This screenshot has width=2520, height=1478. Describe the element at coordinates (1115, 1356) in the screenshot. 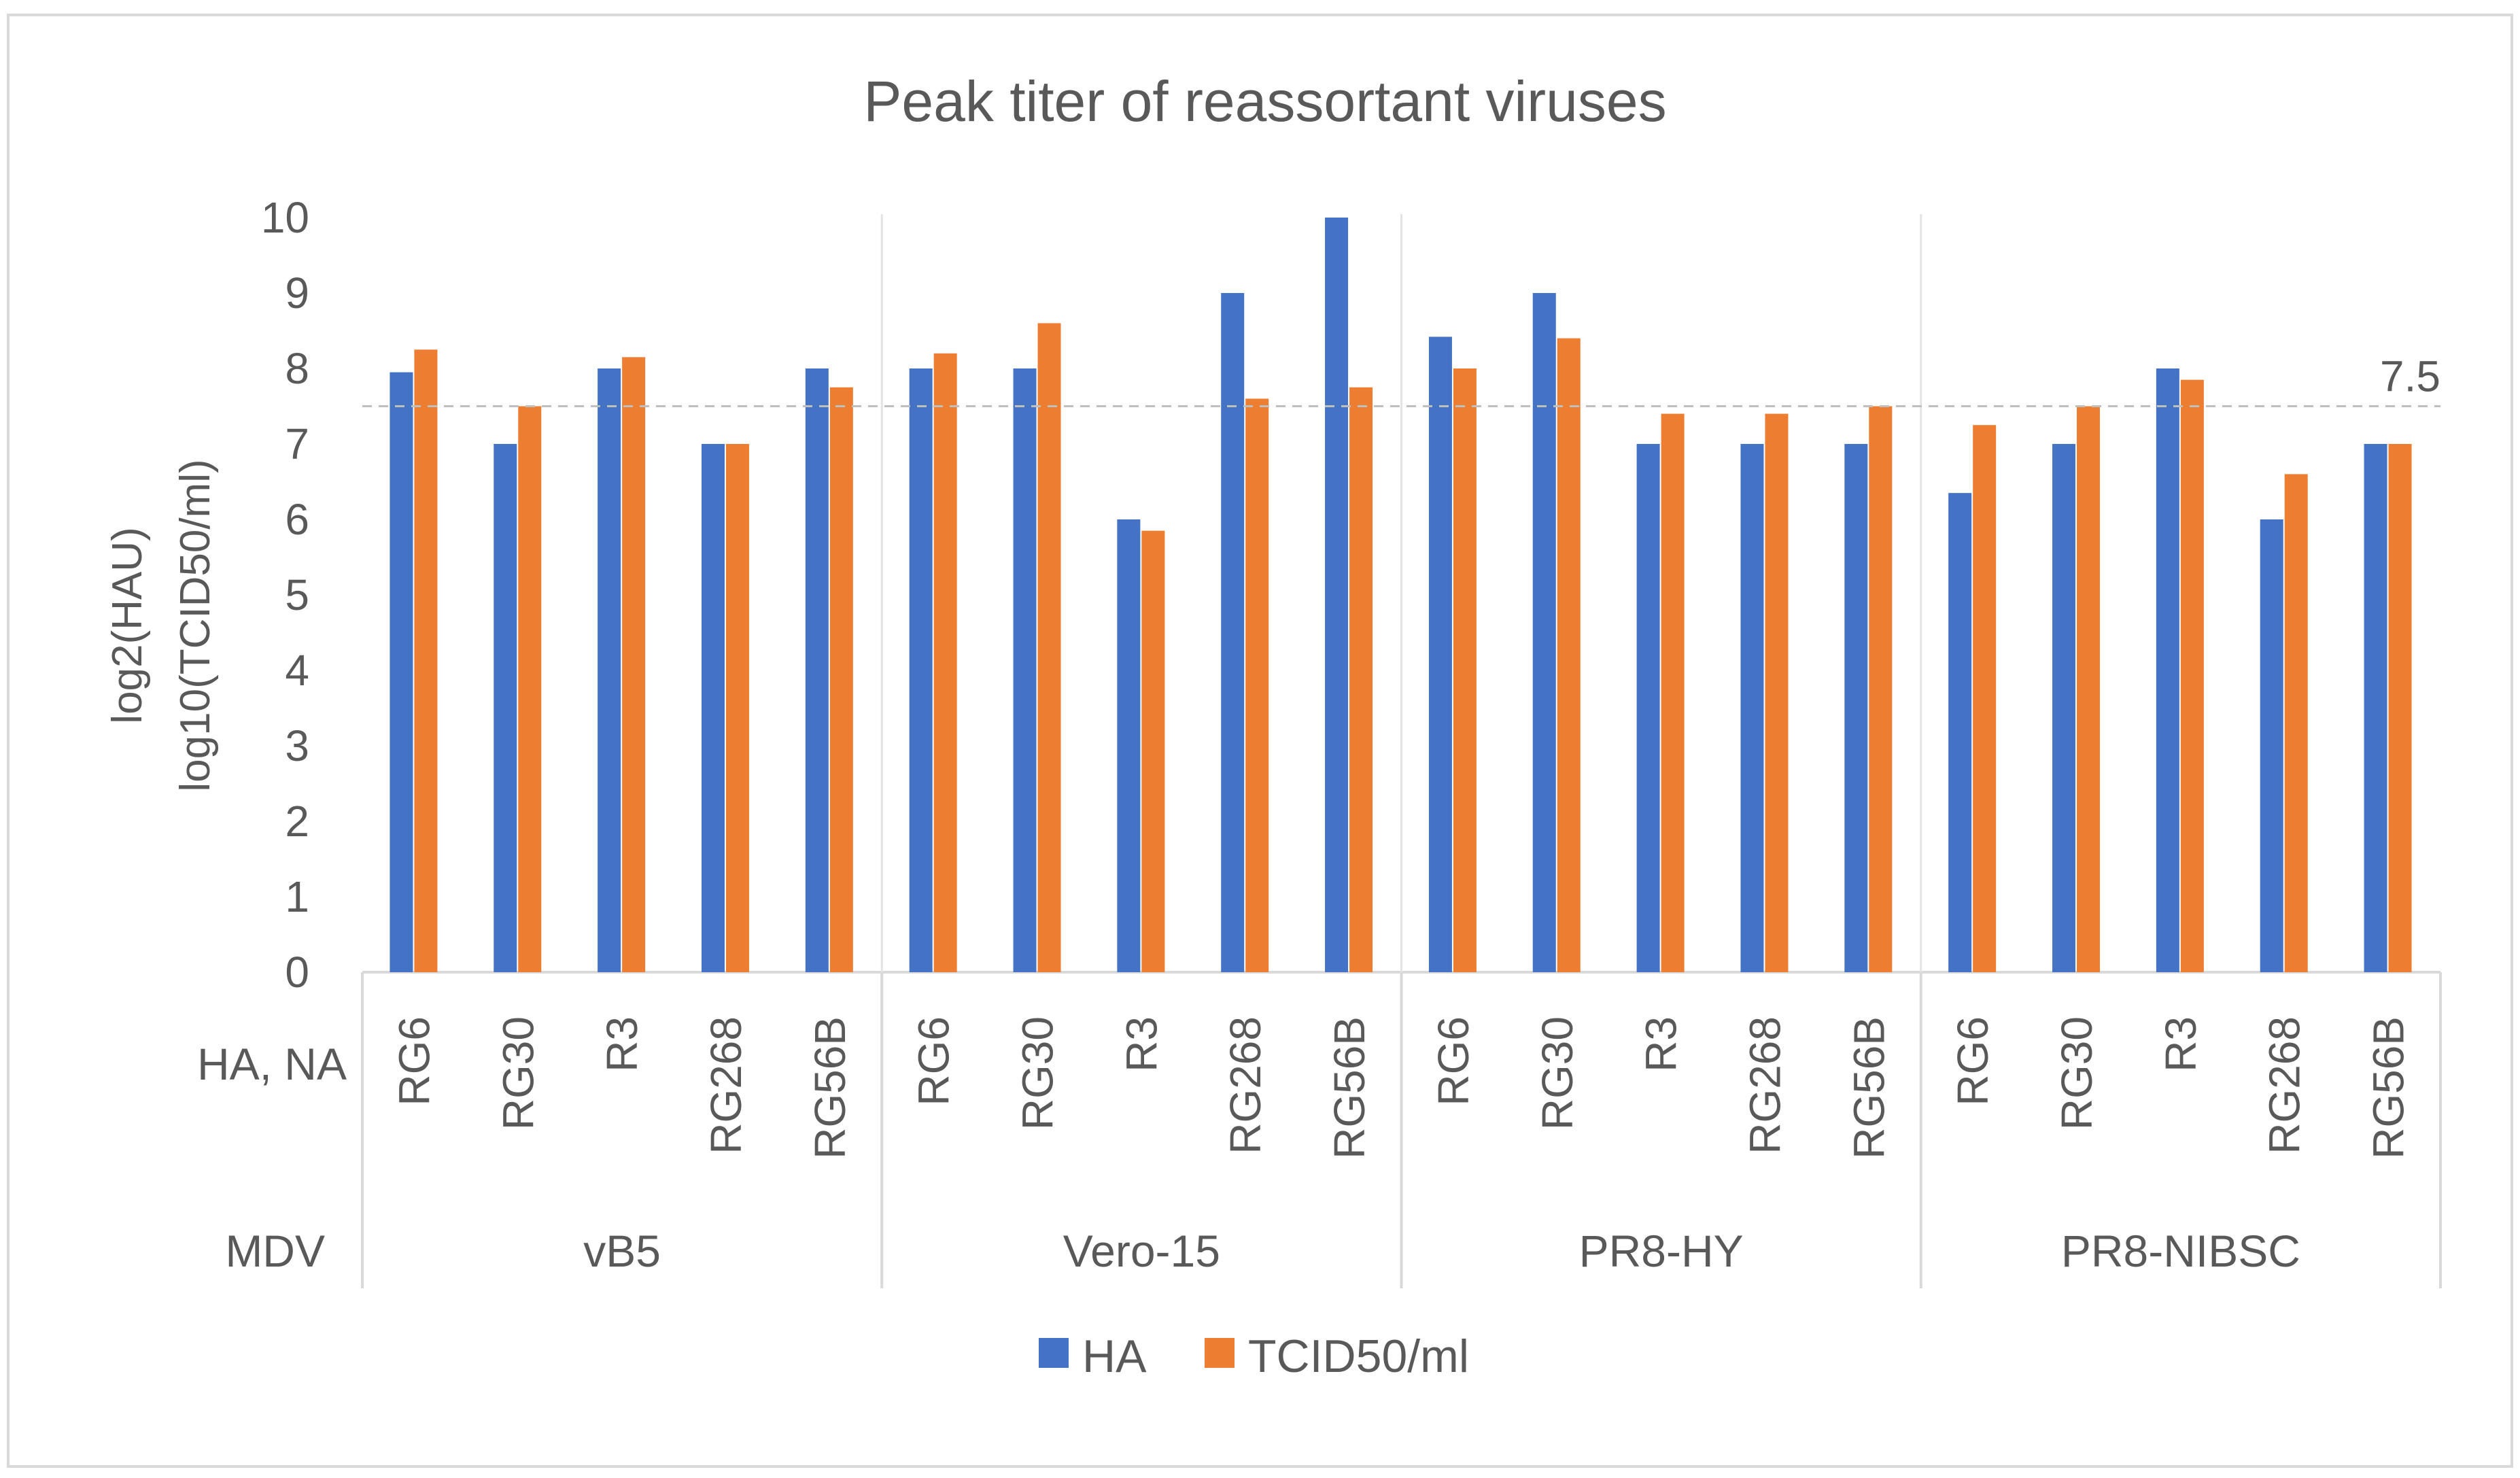

I see `legend-label-ha: HA` at that location.